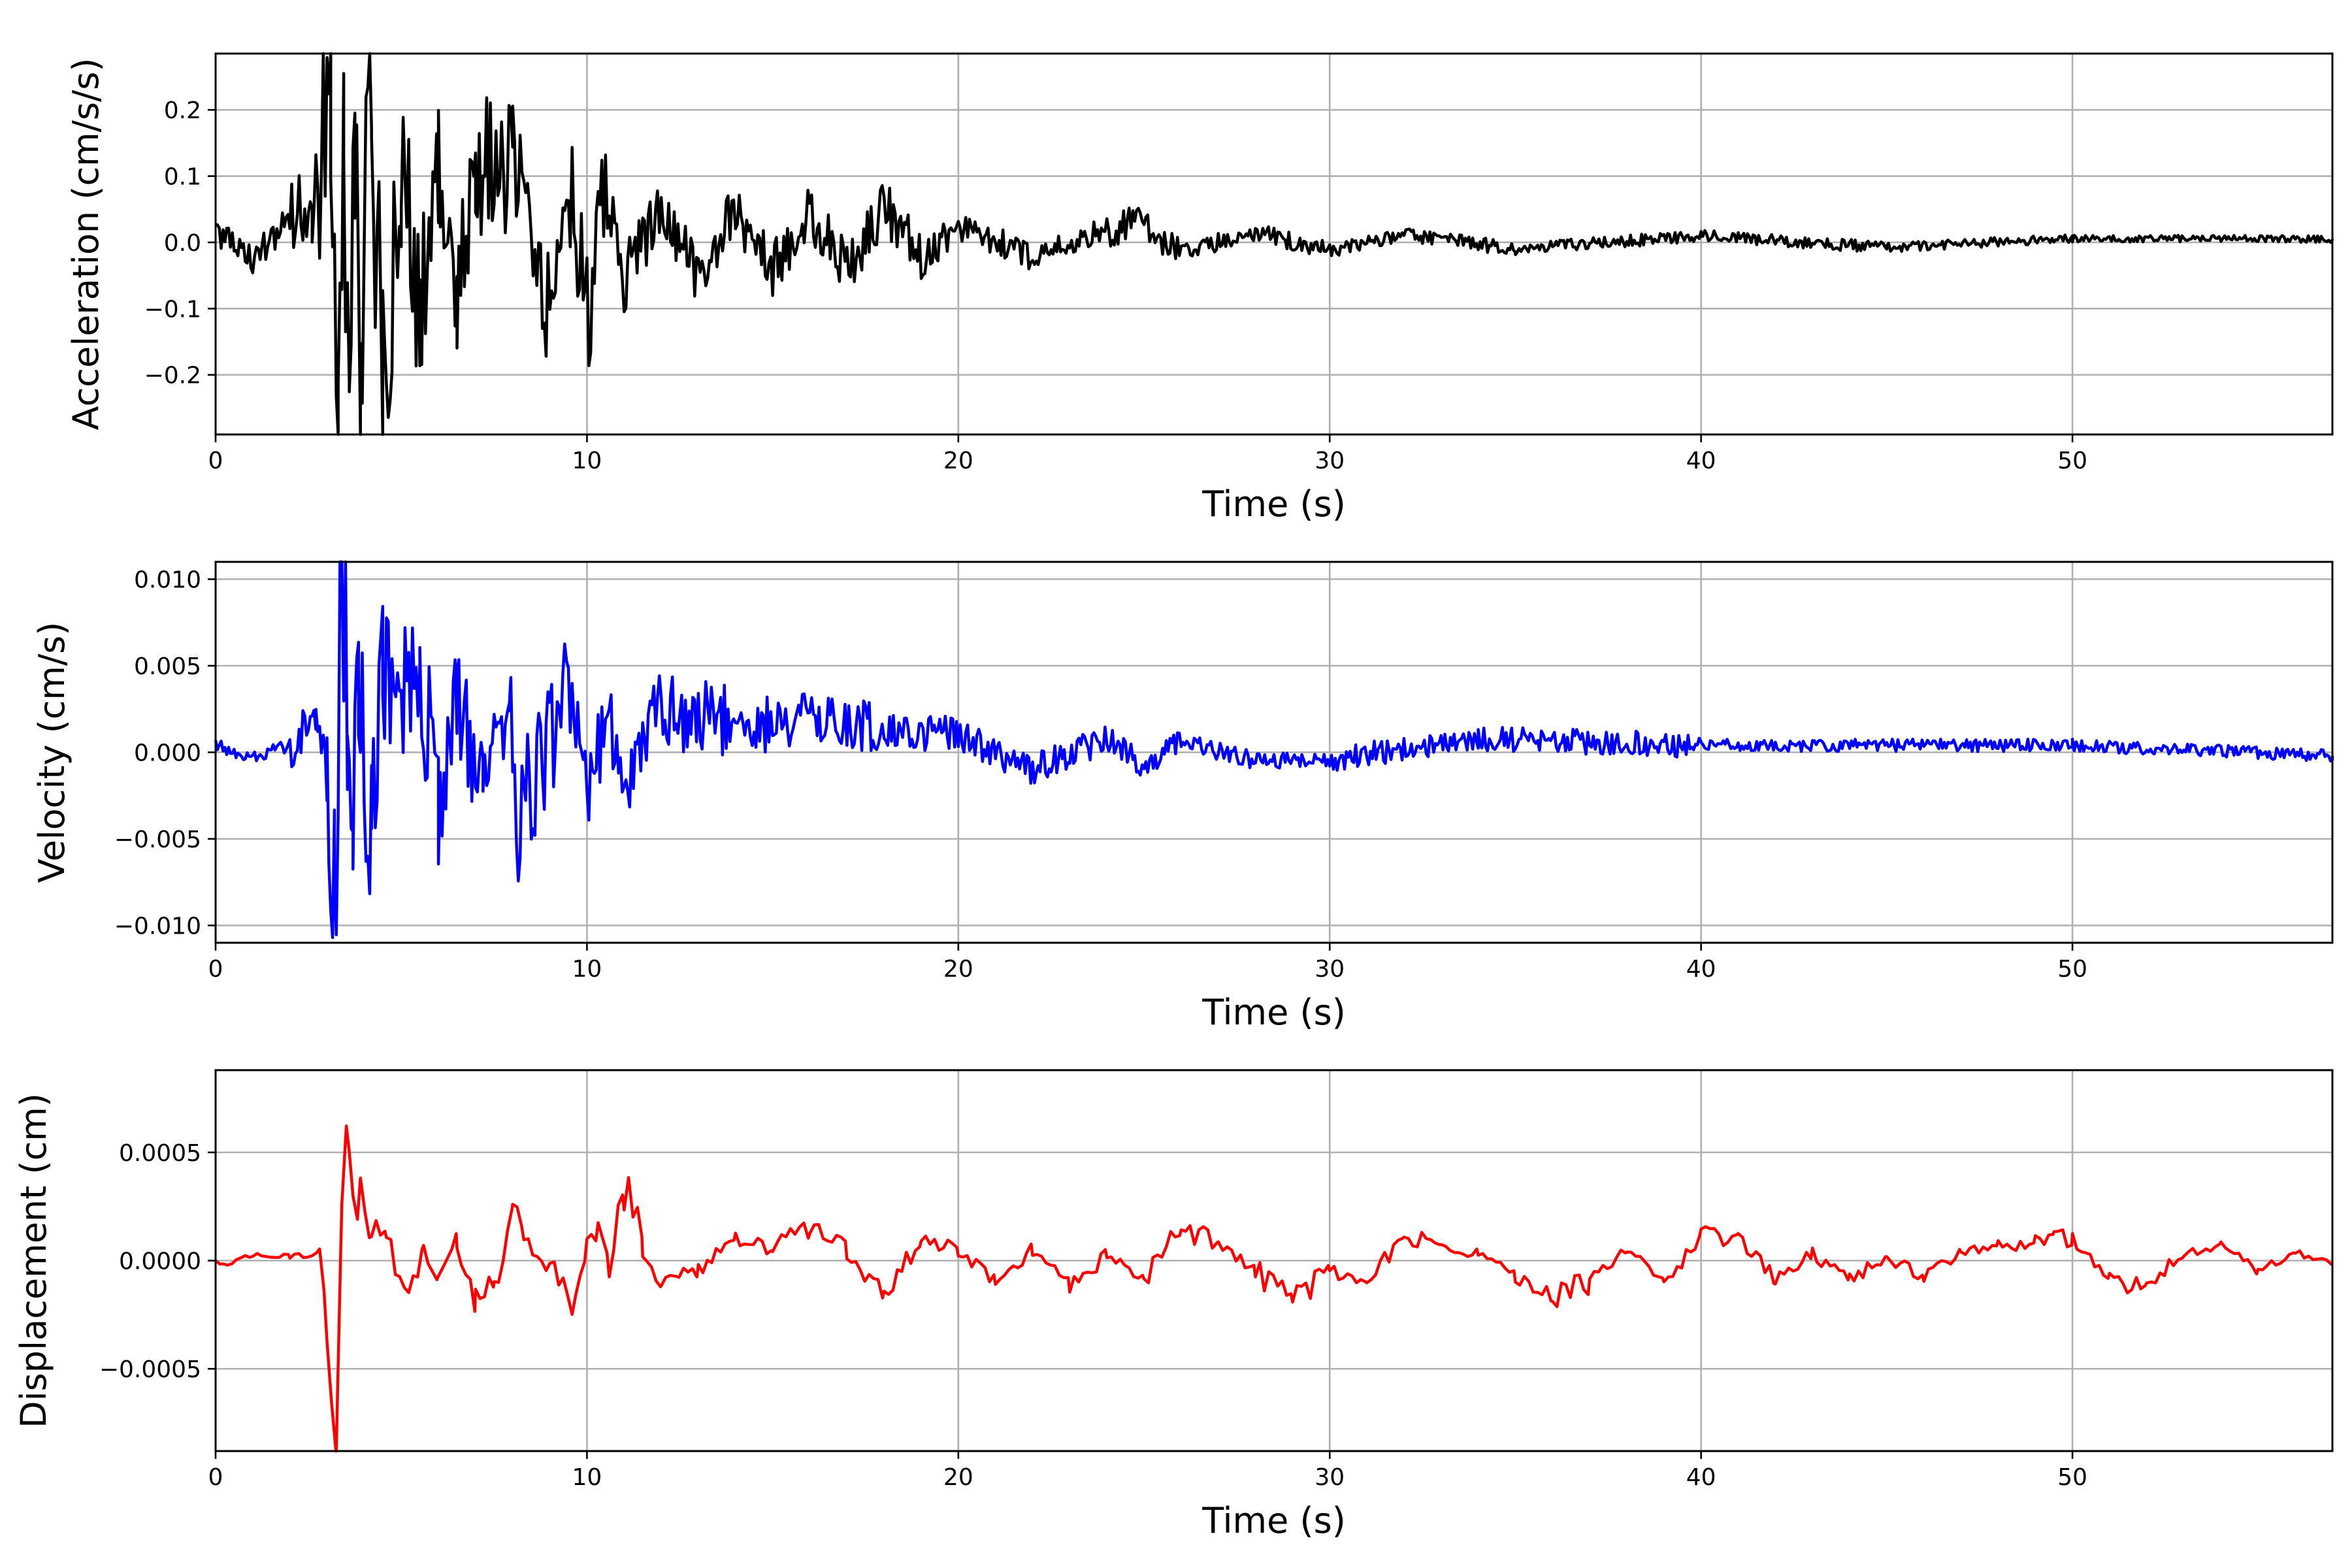  I want to click on y-tick-label: −0.2, so click(172, 376).